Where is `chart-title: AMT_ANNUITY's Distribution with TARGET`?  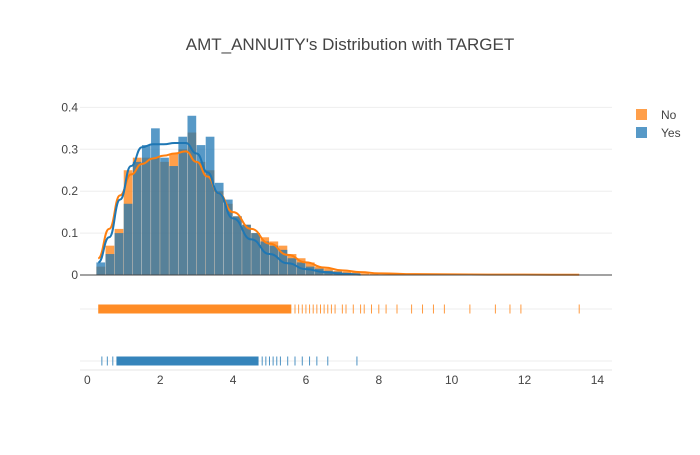
chart-title: AMT_ANNUITY's Distribution with TARGET is located at coordinates (350, 44).